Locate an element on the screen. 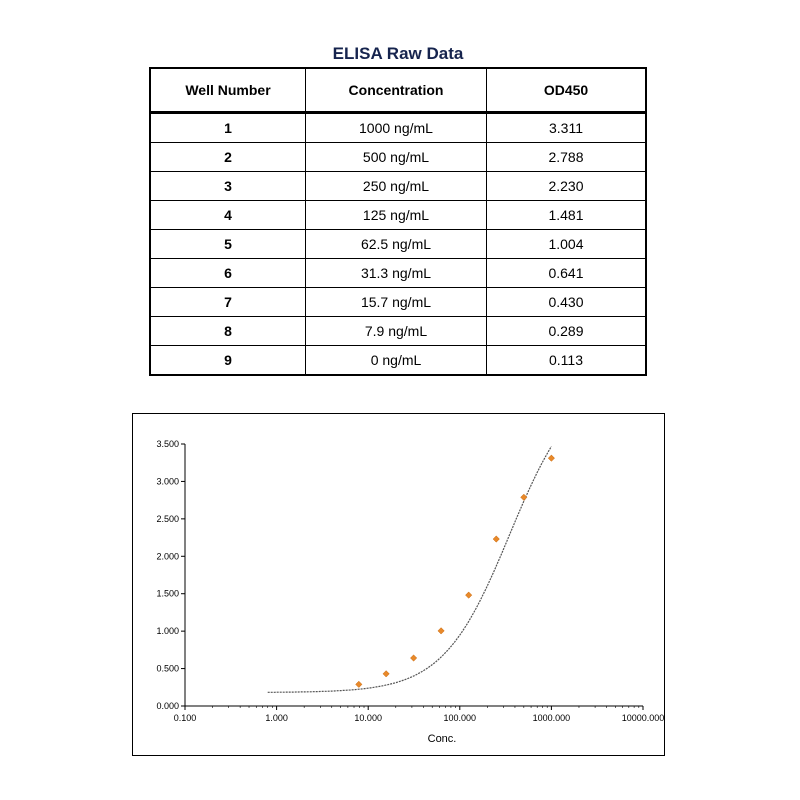 This screenshot has width=800, height=800. od450-cell: 0.113 is located at coordinates (566, 360).